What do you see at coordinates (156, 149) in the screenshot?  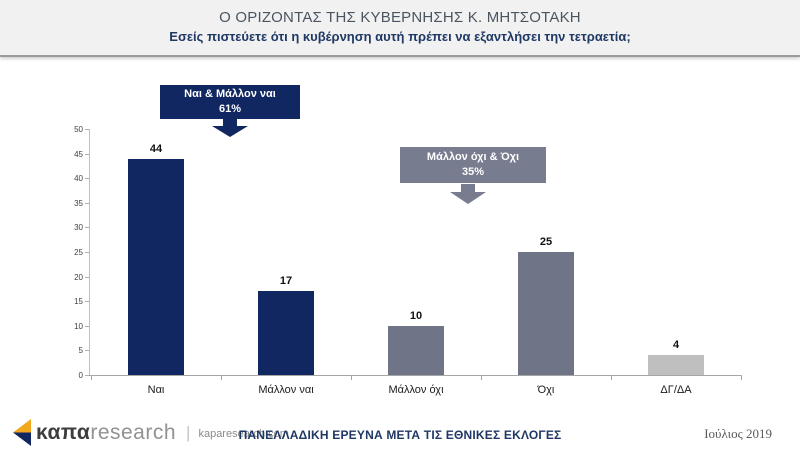 I see `bar-value-label: 44` at bounding box center [156, 149].